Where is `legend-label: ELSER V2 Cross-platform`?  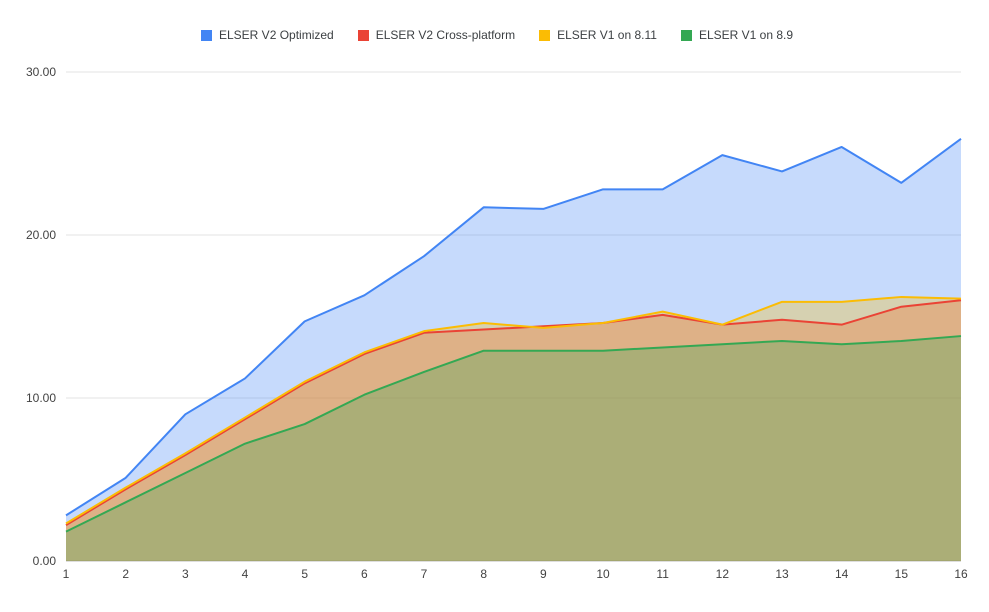 legend-label: ELSER V2 Cross-platform is located at coordinates (445, 35).